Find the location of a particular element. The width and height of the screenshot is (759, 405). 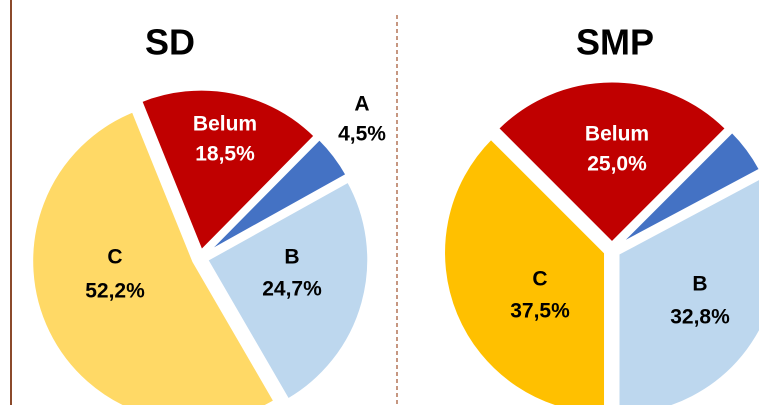

chart-title: SD is located at coordinates (170, 42).